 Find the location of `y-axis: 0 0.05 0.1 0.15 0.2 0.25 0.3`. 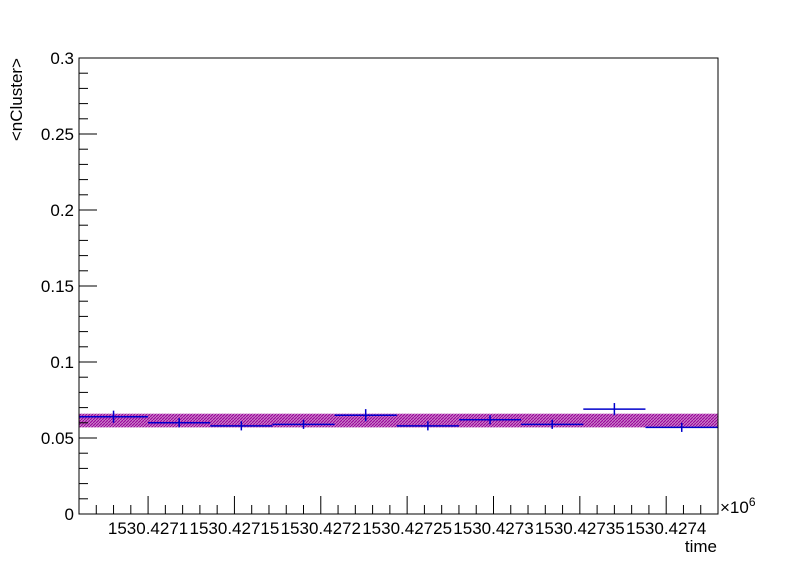

y-axis: 0 0.05 0.1 0.15 0.2 0.25 0.3 is located at coordinates (69, 286).